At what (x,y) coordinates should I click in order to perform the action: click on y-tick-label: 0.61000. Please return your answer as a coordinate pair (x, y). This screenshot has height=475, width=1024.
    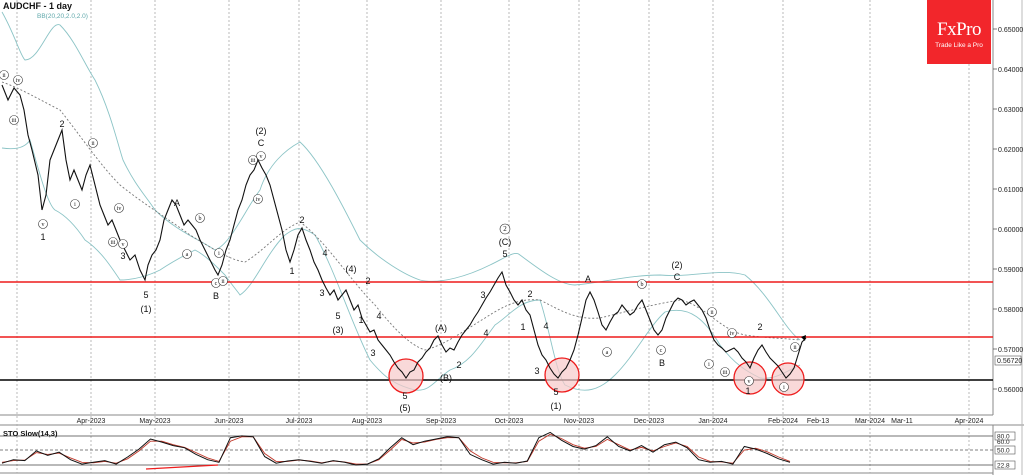
    Looking at the image, I should click on (1010, 190).